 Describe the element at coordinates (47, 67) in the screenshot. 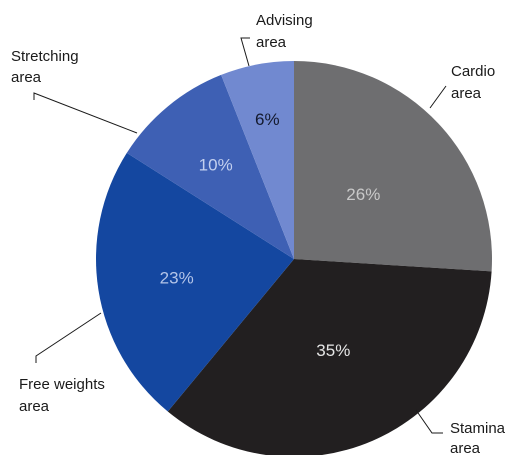

I see `category-label-stretching: Stretching area` at that location.